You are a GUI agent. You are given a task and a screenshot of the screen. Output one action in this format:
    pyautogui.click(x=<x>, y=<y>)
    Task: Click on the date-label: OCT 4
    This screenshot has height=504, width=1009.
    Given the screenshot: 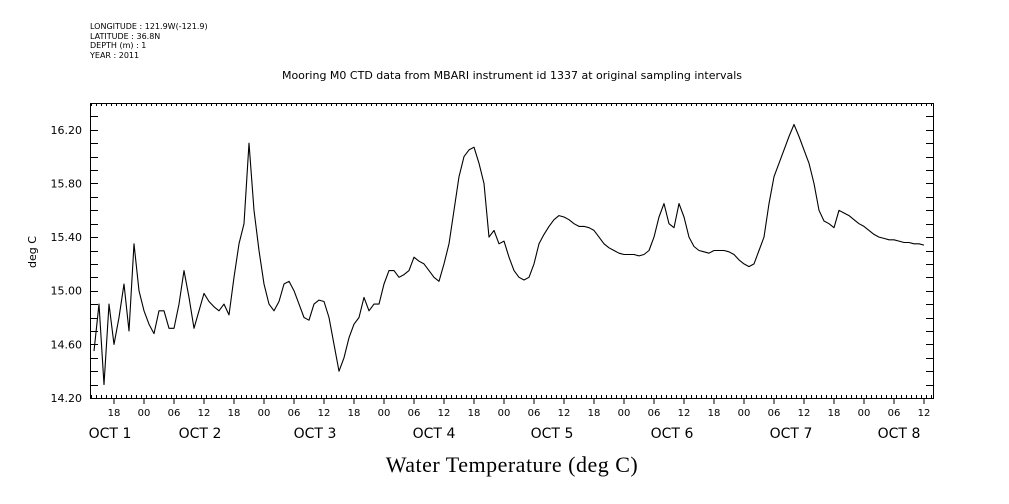 What is the action you would take?
    pyautogui.click(x=434, y=434)
    